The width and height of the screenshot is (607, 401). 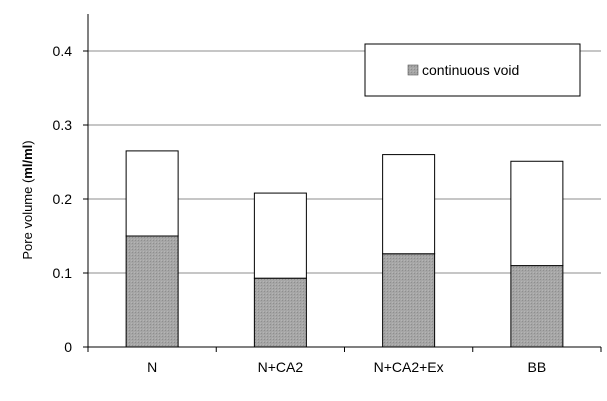 I want to click on y-tick-label: 0.1, so click(x=63, y=273).